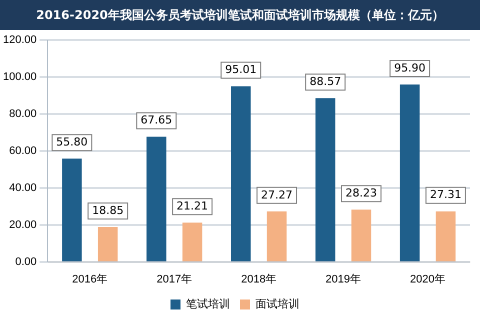 This screenshot has height=320, width=480. I want to click on y-tick-label: 120.00, so click(19, 40).